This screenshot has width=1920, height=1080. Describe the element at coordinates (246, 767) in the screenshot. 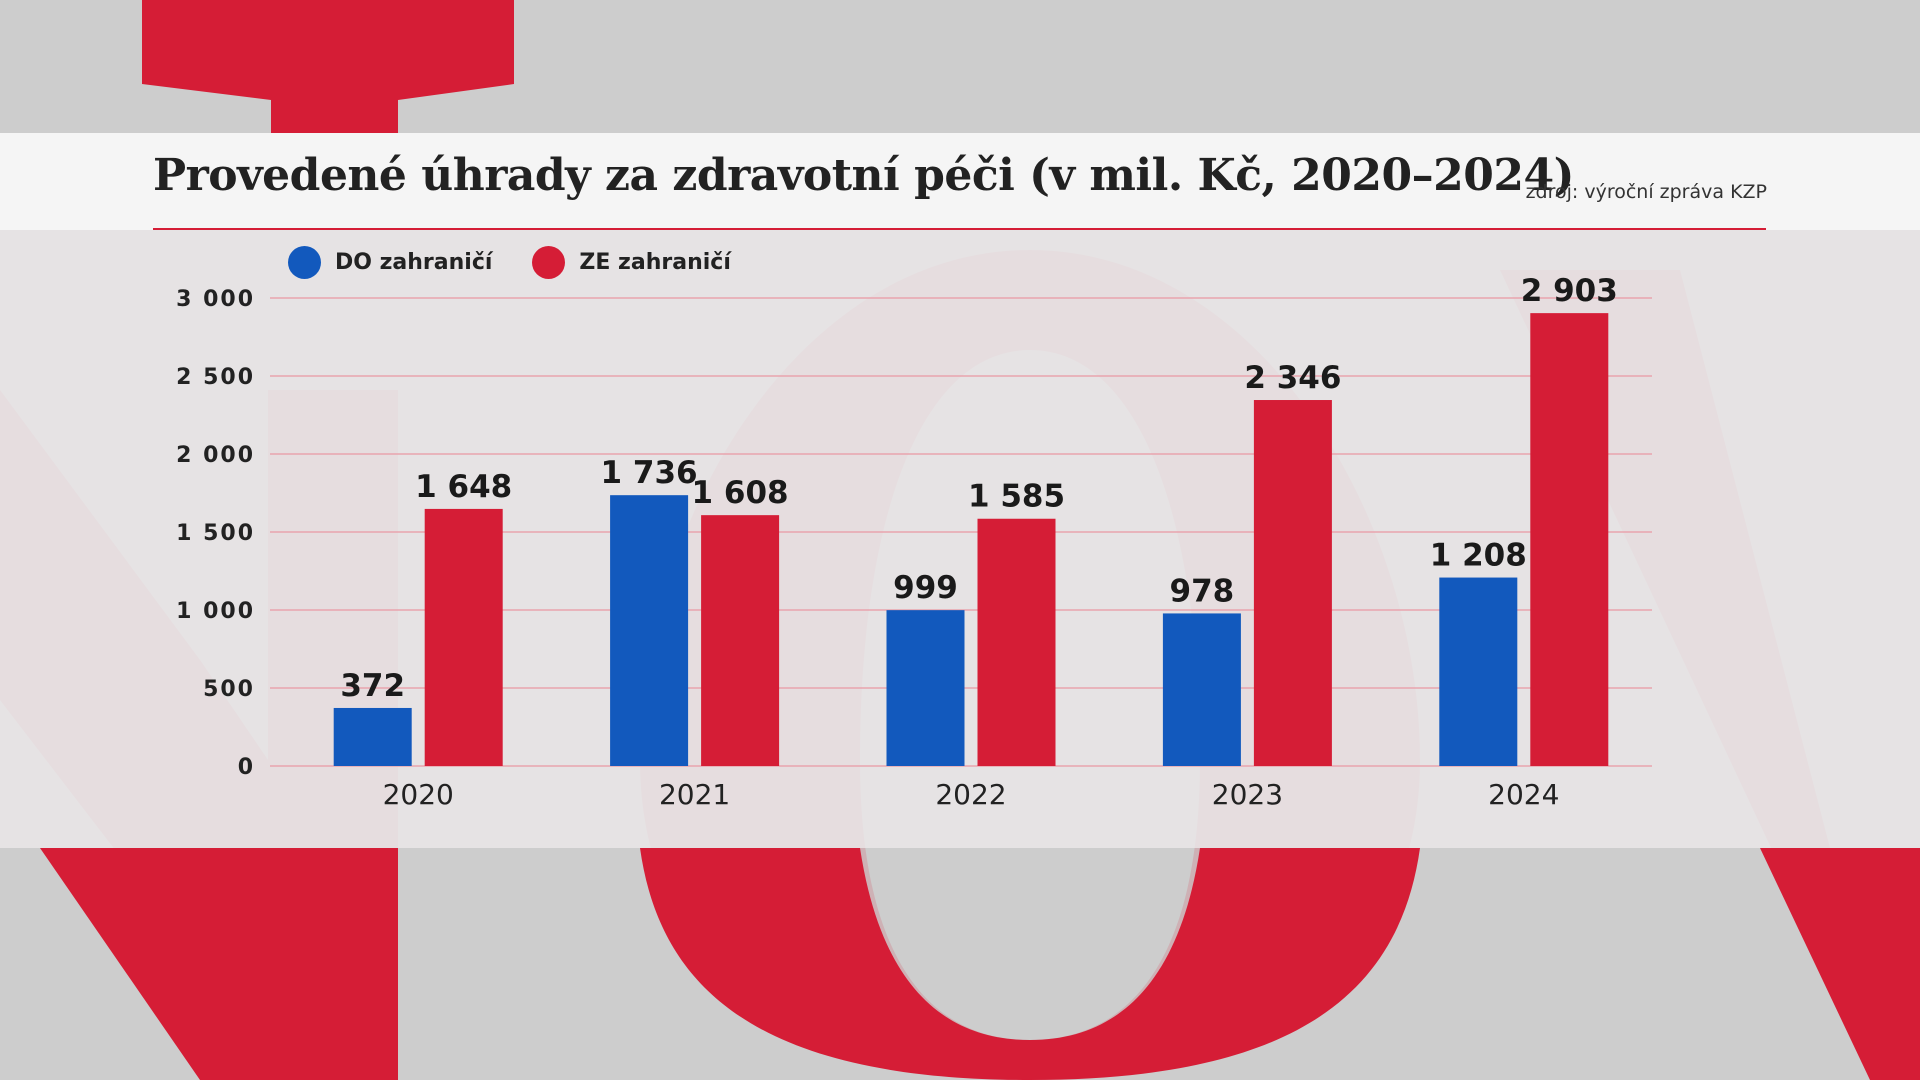

I see `y-tick-label: 0` at that location.